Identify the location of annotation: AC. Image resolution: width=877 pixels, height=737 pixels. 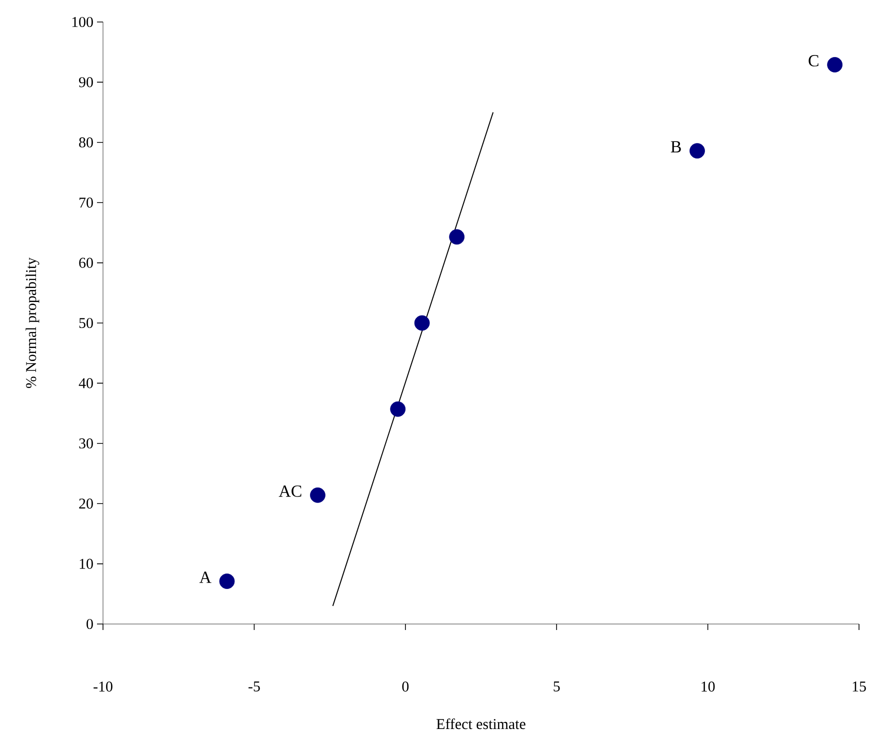
(290, 491).